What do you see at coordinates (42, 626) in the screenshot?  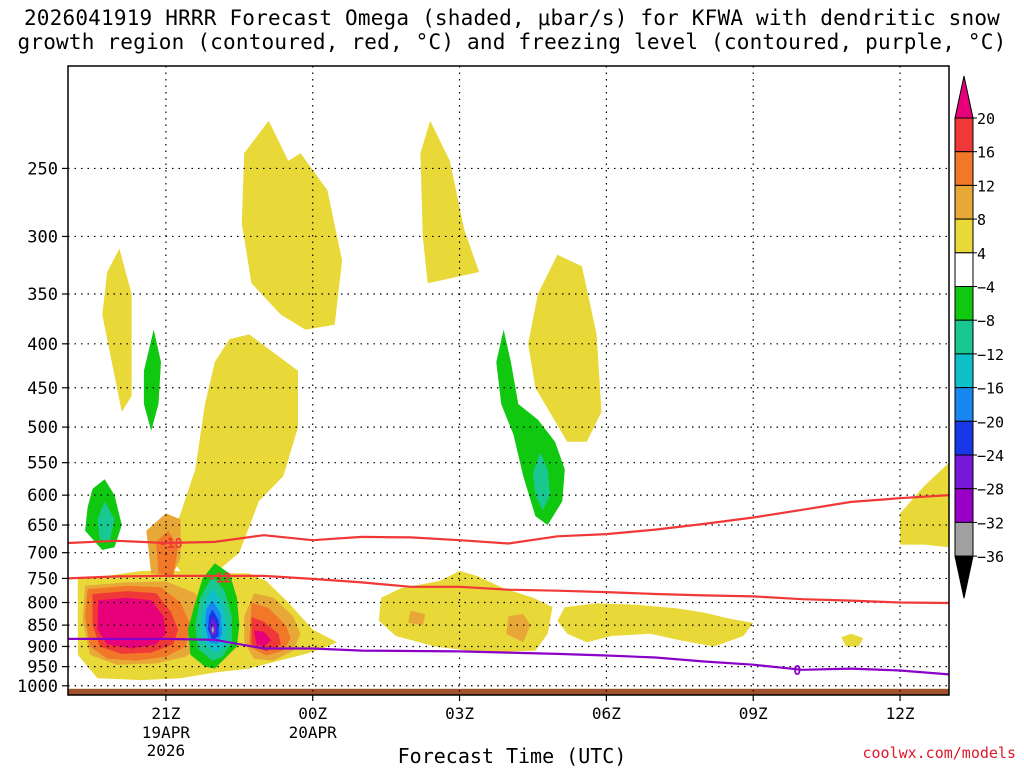 I see `y-tick-label-850: 850` at bounding box center [42, 626].